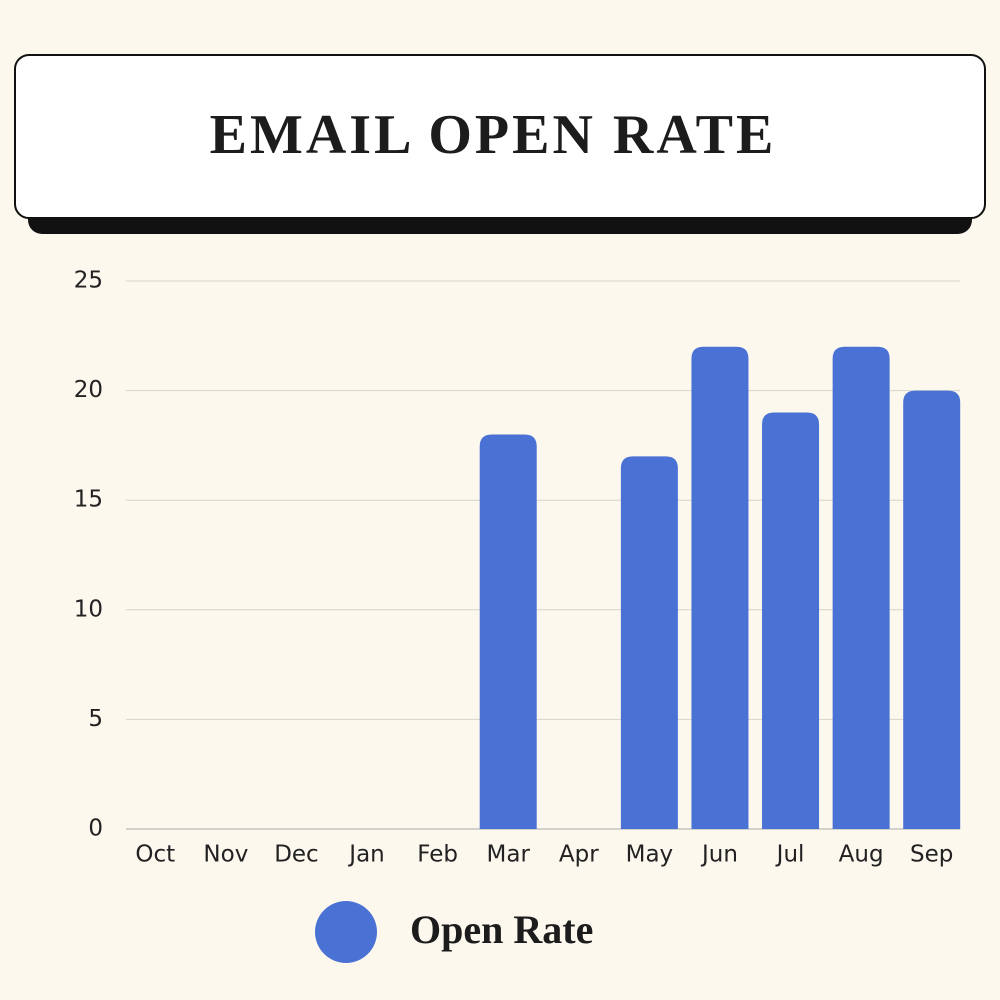 This screenshot has height=1000, width=1000. Describe the element at coordinates (861, 855) in the screenshot. I see `x-tick-label: Aug` at that location.